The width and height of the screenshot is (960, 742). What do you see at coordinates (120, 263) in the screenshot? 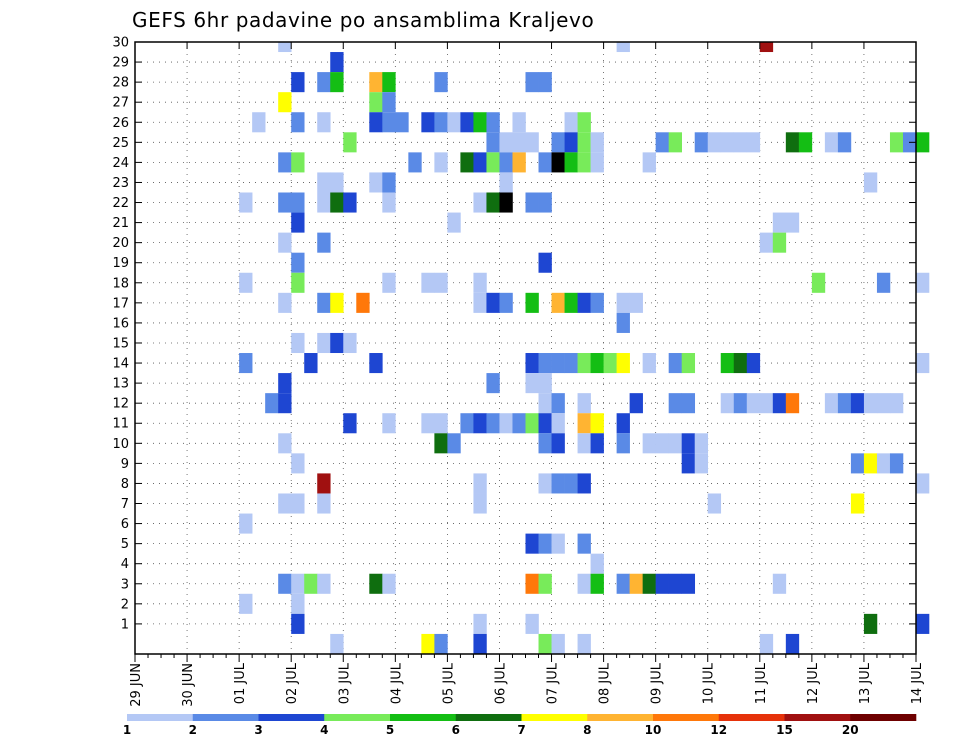
I see `y-tick-label: 19` at bounding box center [120, 263].